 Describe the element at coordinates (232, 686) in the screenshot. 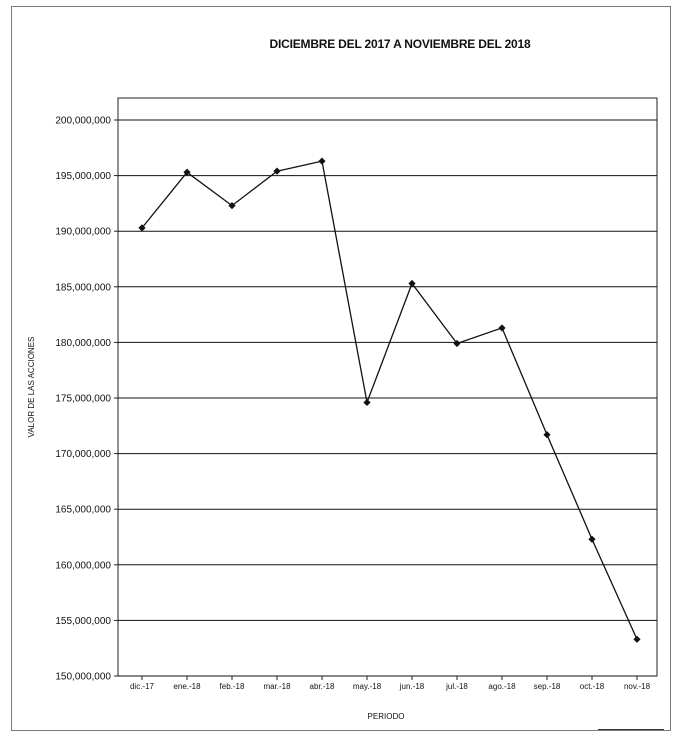

I see `x-tick-label: feb.-18` at that location.